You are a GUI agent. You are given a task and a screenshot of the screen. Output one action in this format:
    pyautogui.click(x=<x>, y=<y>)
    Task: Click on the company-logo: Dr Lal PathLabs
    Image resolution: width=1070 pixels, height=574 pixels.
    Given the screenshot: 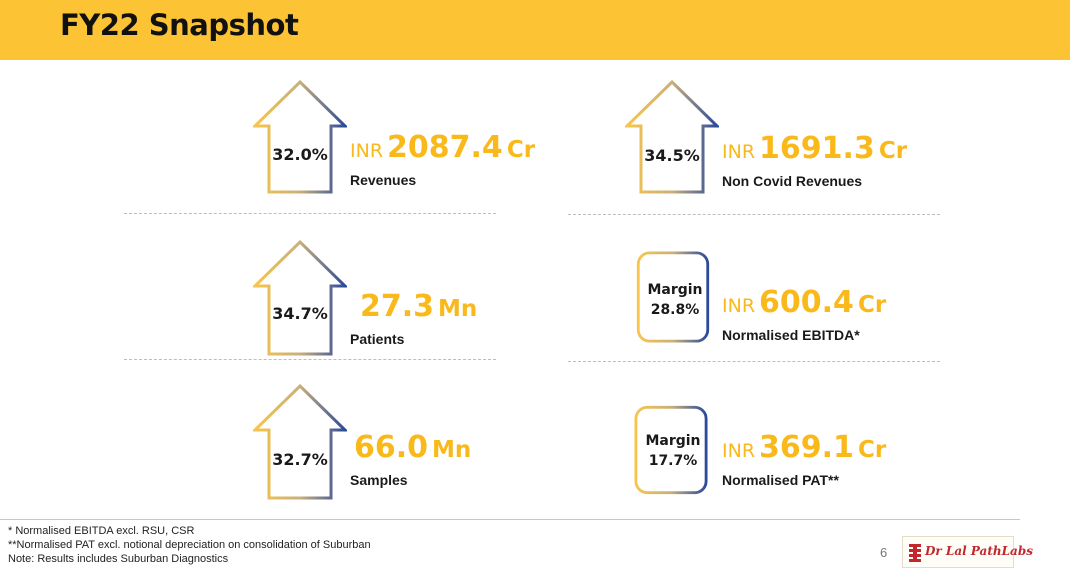 What is the action you would take?
    pyautogui.click(x=967, y=552)
    